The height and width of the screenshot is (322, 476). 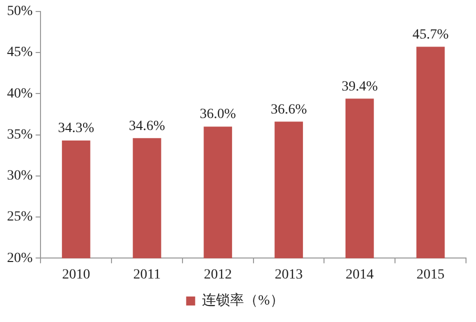 I want to click on x-tick-label: 2013, so click(x=288, y=274).